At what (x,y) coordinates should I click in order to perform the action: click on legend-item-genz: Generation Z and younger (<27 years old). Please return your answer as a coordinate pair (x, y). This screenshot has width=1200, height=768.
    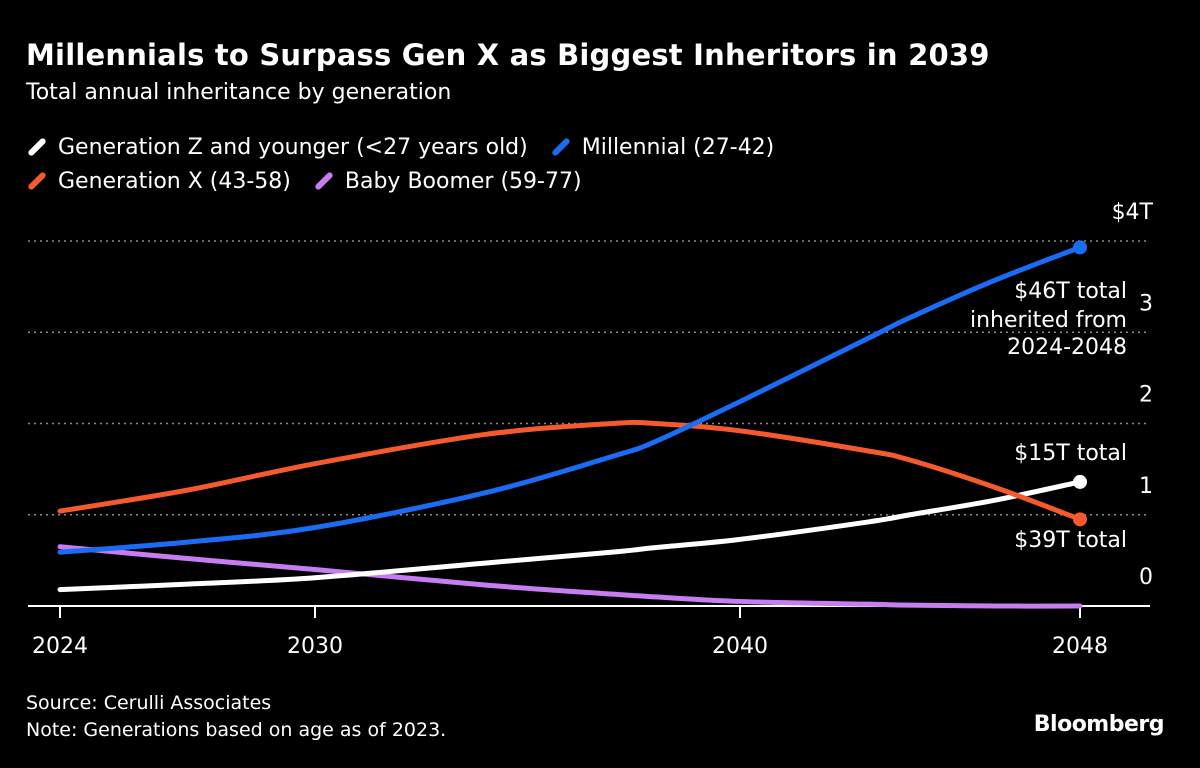
    Looking at the image, I should click on (277, 147).